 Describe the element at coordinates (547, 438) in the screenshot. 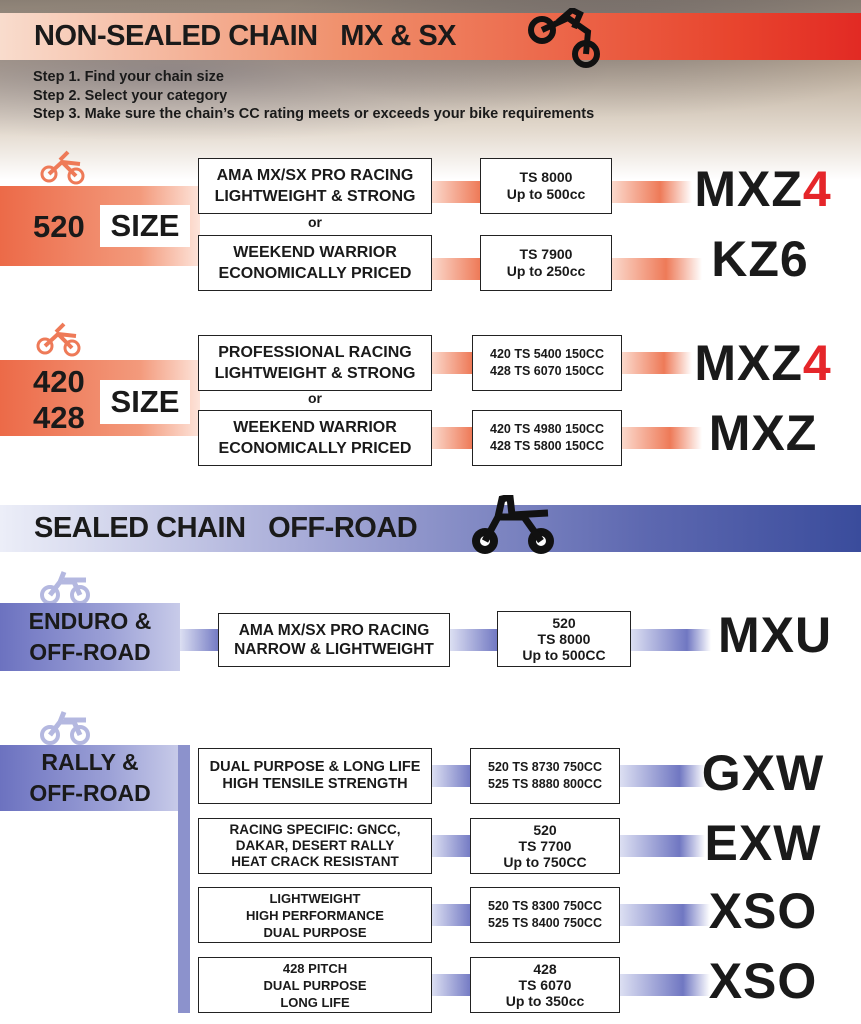

I see `spec-box: 420 TS 4980 150CC 428 TS 5800 150CC` at that location.